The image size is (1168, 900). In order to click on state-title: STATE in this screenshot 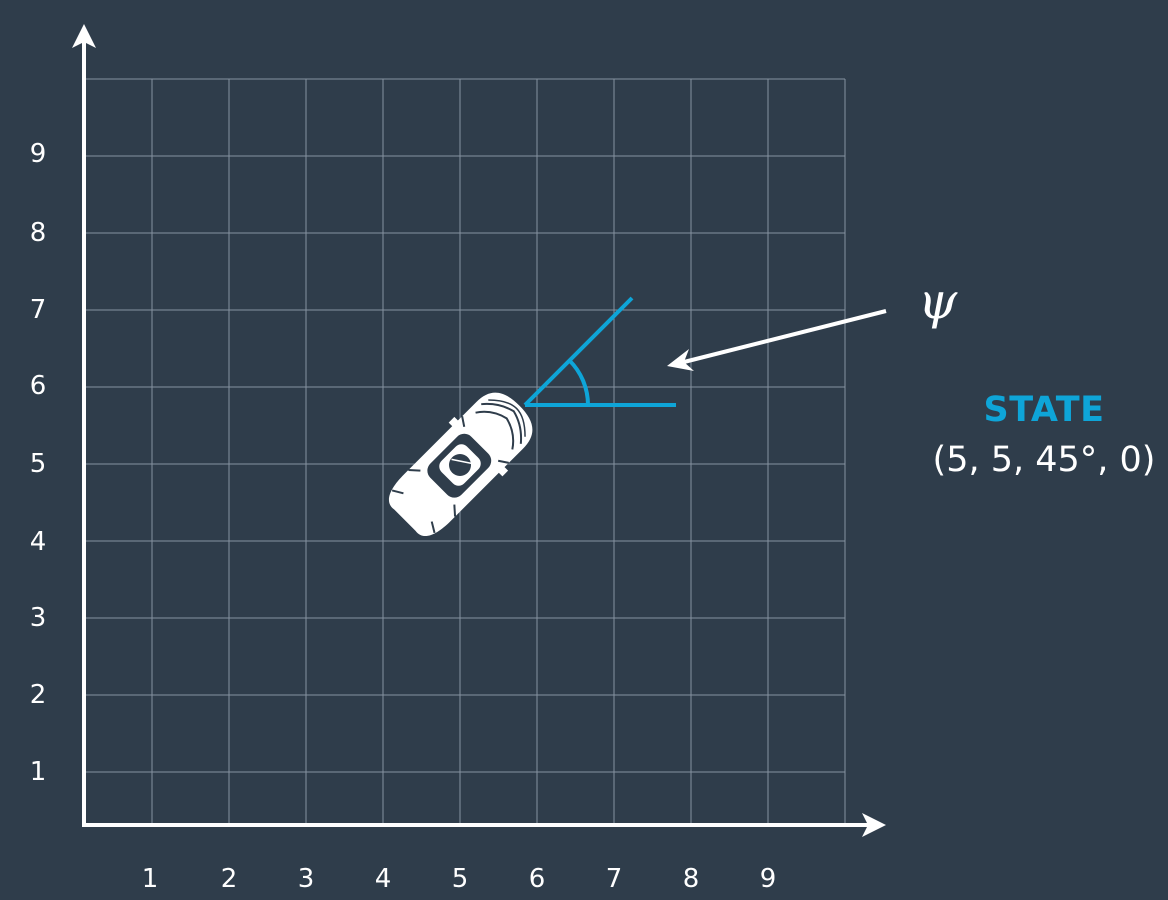, I will do `click(1044, 410)`.